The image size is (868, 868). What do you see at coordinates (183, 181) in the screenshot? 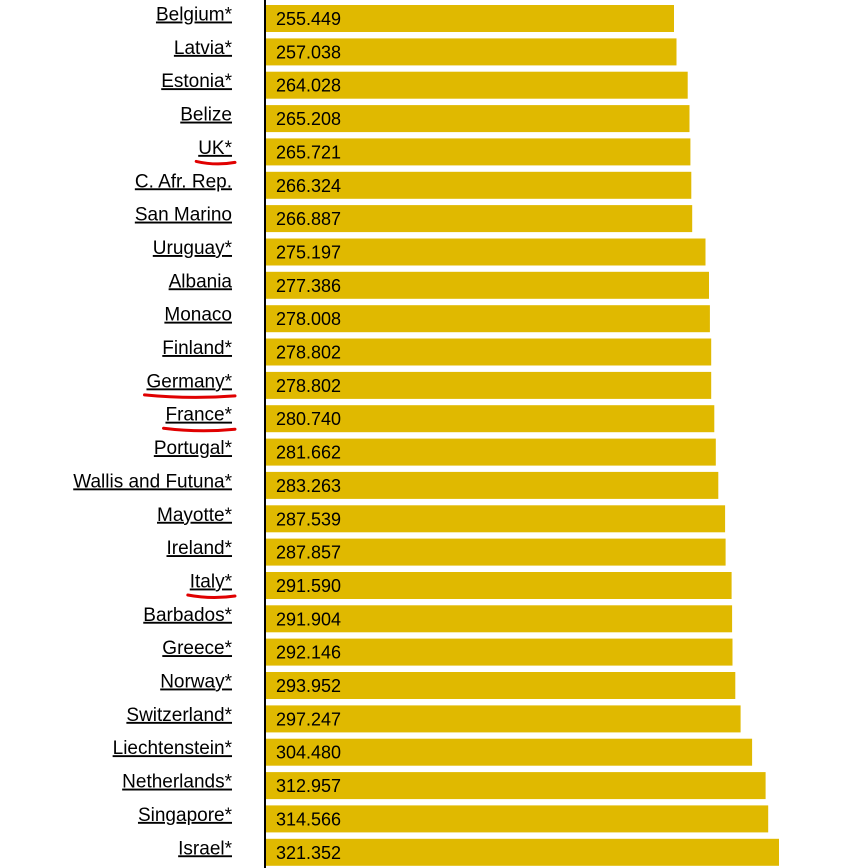
I see `country-label-c-afr-rep: C. Afr. Rep.` at bounding box center [183, 181].